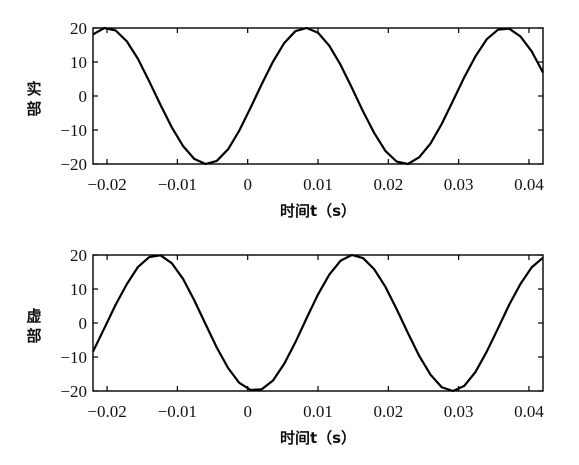 This screenshot has height=465, width=579. What do you see at coordinates (33, 316) in the screenshot?
I see `y-axis-label-char: 虚` at bounding box center [33, 316].